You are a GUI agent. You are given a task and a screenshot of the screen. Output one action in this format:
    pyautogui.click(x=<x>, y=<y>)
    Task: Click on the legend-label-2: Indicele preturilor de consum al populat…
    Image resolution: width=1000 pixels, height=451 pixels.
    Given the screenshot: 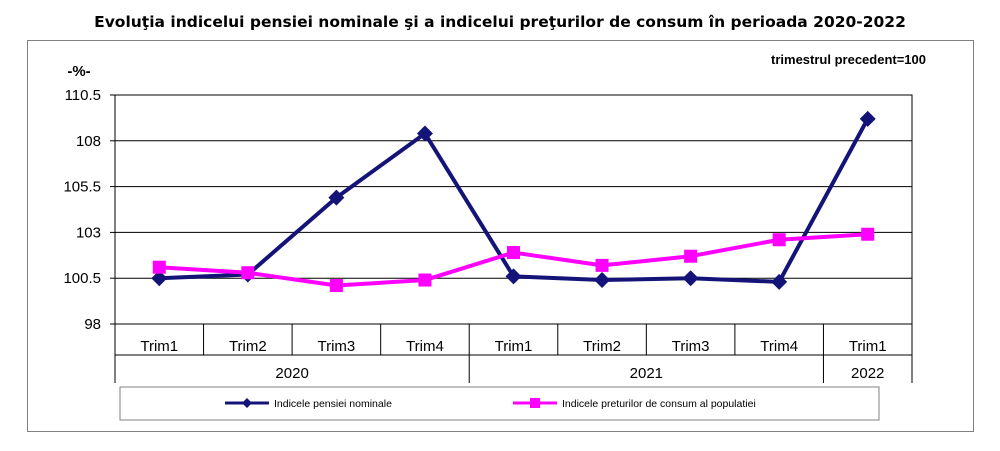 What is the action you would take?
    pyautogui.click(x=659, y=404)
    